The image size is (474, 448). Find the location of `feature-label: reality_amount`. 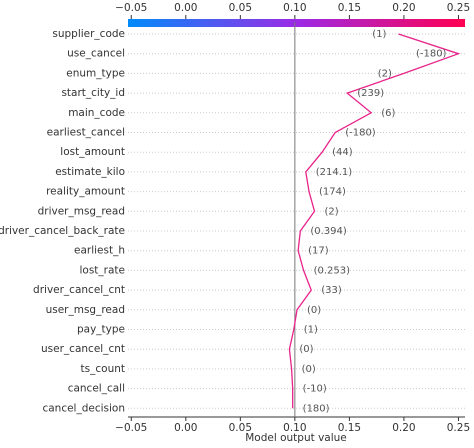

feature-label: reality_amount is located at coordinates (85, 192).